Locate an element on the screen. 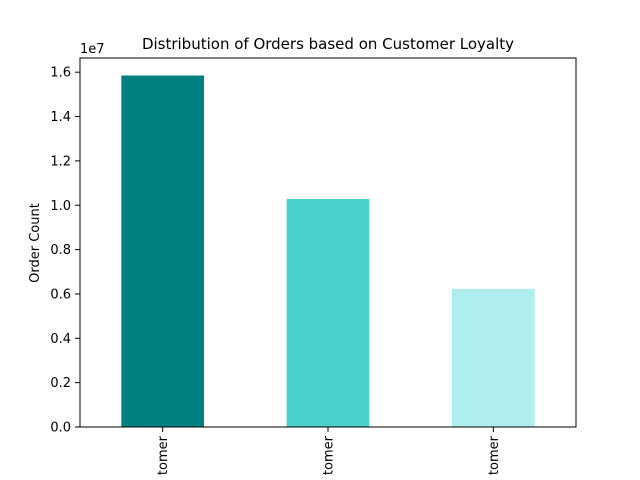 The image size is (640, 480). y-axis-label: Order Count is located at coordinates (35, 243).